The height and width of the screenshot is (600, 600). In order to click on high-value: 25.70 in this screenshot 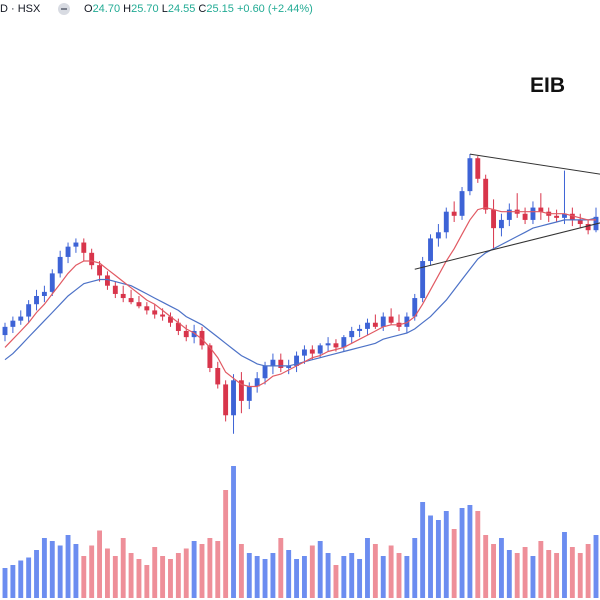, I will do `click(145, 9)`.